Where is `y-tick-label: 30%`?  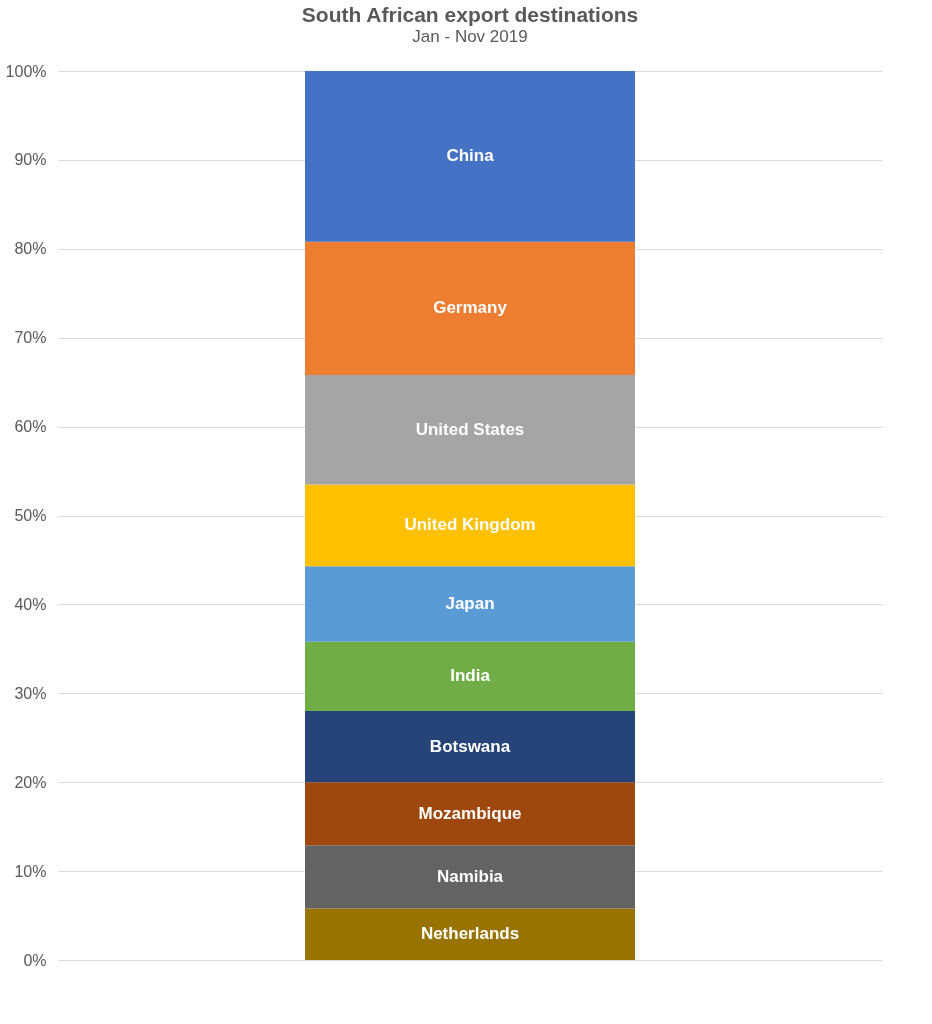
y-tick-label: 30% is located at coordinates (30, 693).